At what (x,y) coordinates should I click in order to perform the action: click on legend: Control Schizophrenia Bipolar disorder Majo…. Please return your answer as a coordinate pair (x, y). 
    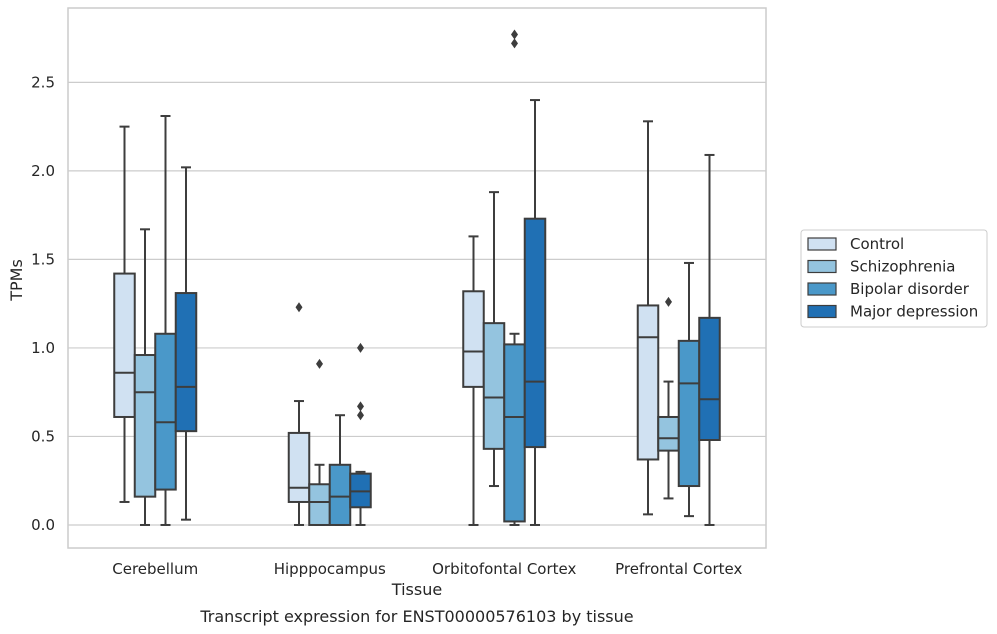
    Looking at the image, I should click on (894, 278).